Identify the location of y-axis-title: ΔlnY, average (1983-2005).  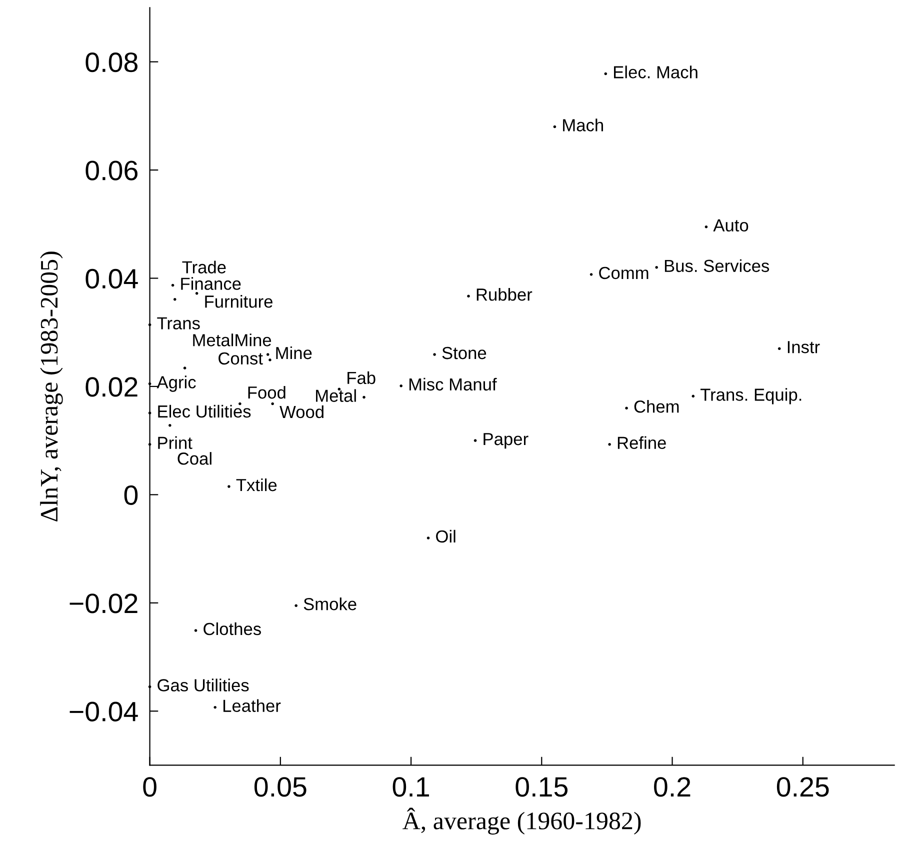
(51, 387).